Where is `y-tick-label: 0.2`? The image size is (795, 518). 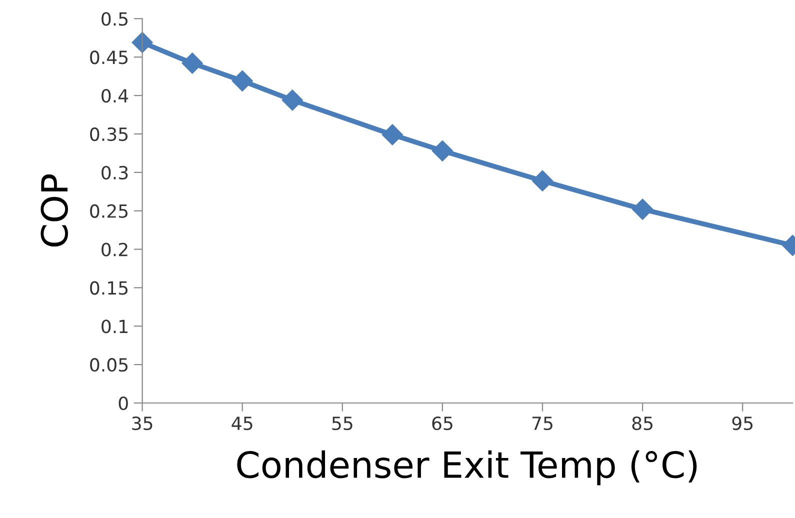 y-tick-label: 0.2 is located at coordinates (115, 249).